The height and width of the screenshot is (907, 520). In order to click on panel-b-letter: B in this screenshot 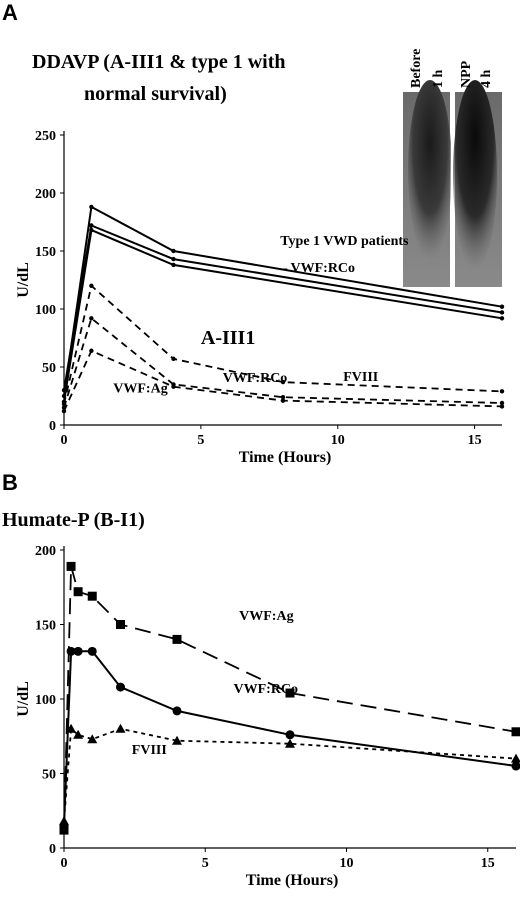, I will do `click(10, 482)`.